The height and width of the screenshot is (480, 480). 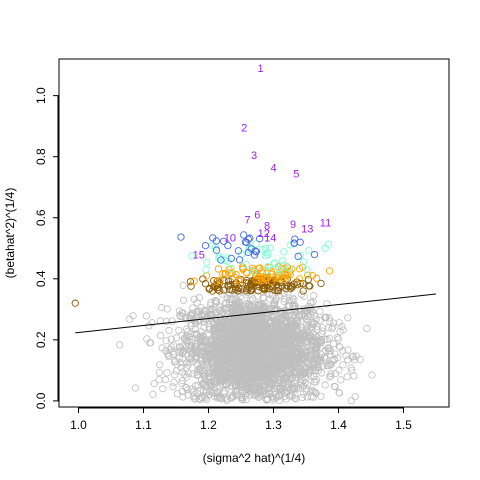 I want to click on x-tick-label: 1.3, so click(x=273, y=425).